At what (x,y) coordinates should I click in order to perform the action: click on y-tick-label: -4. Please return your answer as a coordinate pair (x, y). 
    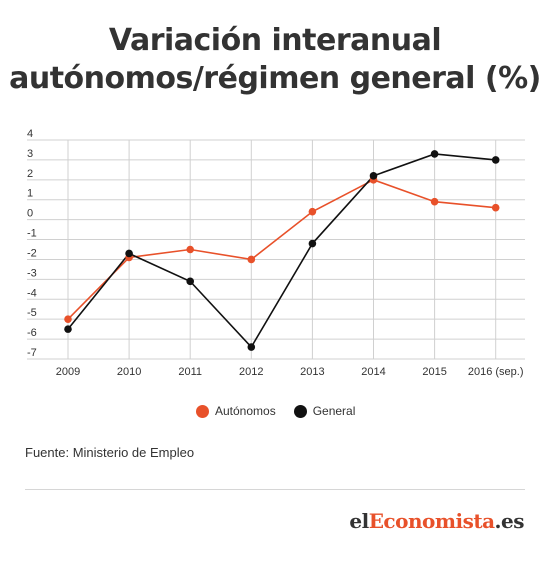
    Looking at the image, I should click on (32, 293).